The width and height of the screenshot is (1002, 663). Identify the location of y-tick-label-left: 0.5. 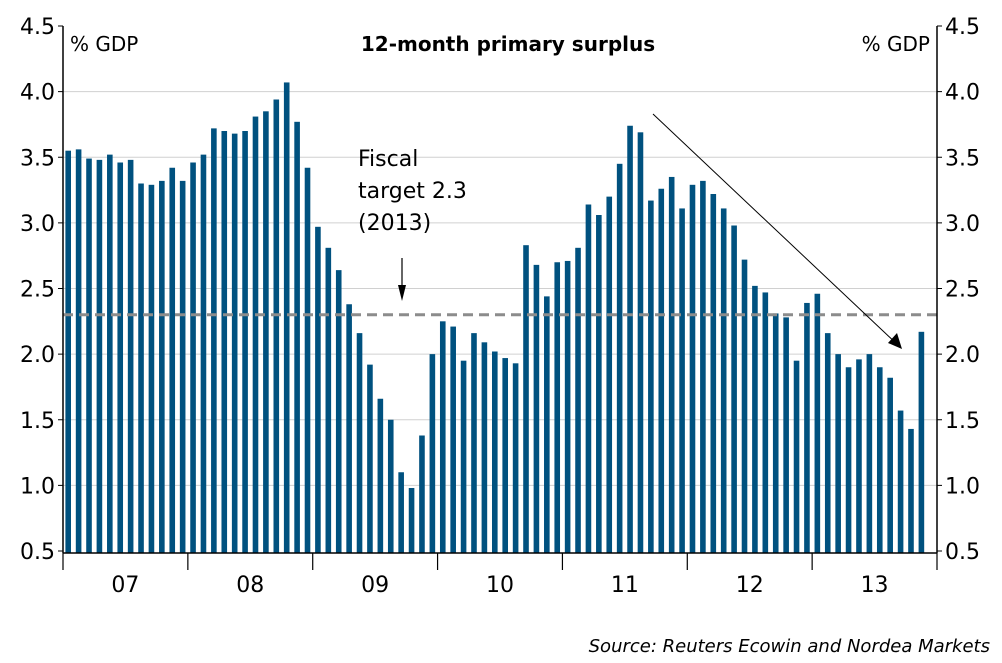
(37, 552).